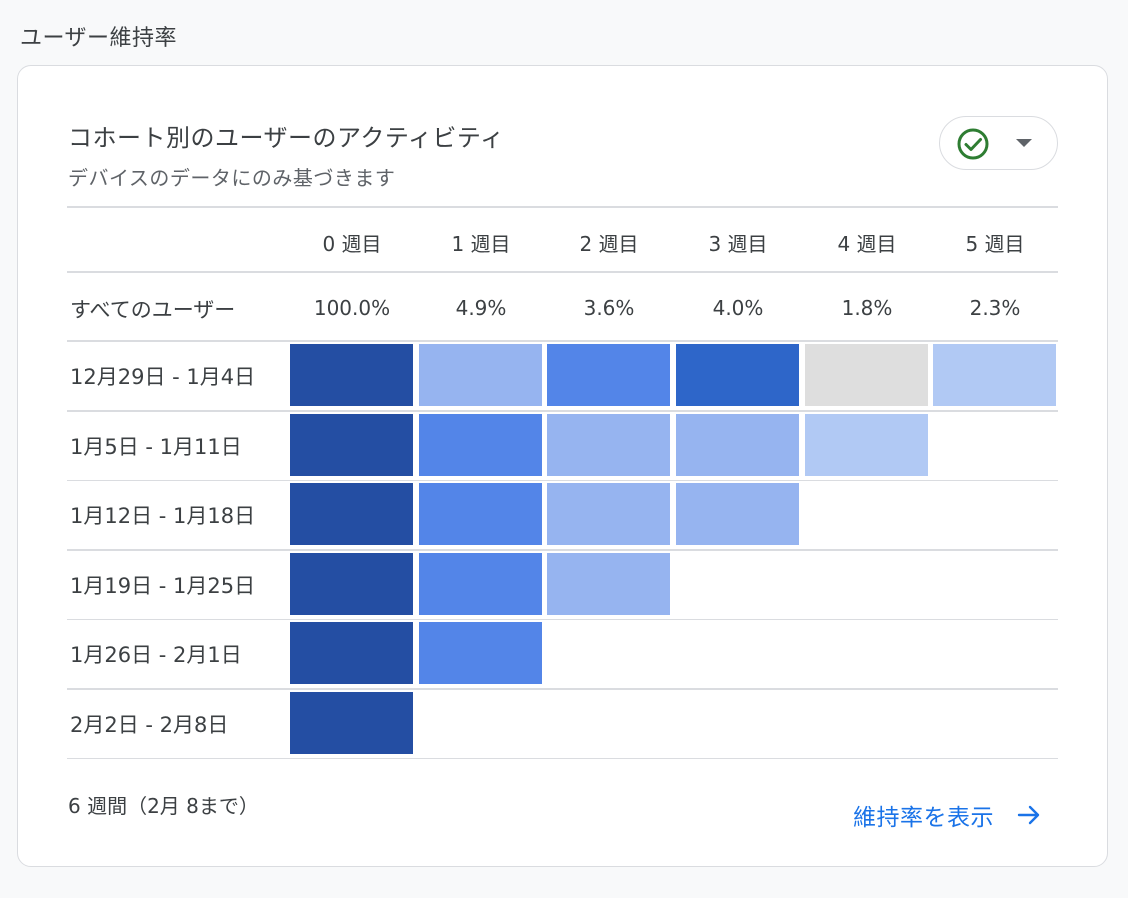  What do you see at coordinates (867, 244) in the screenshot?
I see `column-header: 4 週目` at bounding box center [867, 244].